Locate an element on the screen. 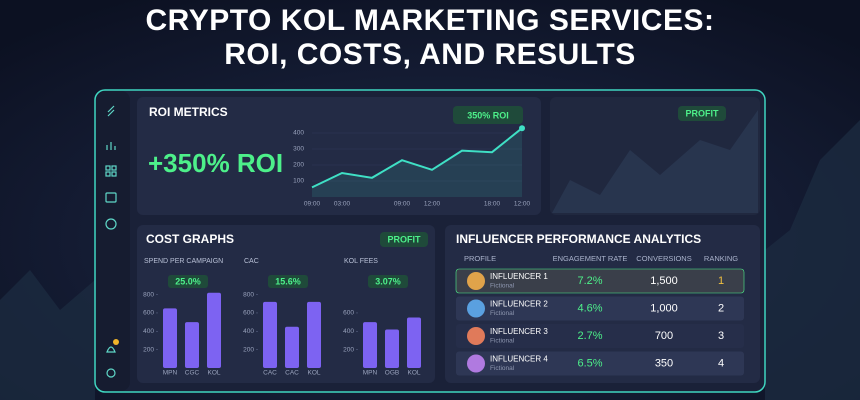  chart-label: SPEND PER CAMPAIGN is located at coordinates (183, 261).